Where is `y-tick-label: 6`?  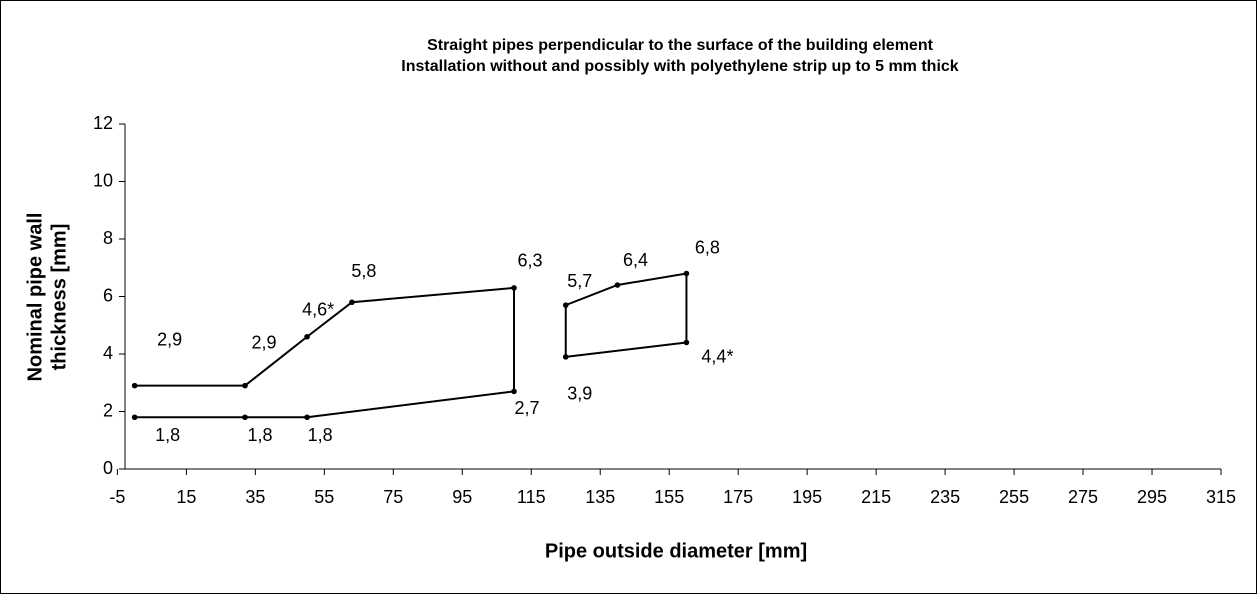
y-tick-label: 6 is located at coordinates (108, 295).